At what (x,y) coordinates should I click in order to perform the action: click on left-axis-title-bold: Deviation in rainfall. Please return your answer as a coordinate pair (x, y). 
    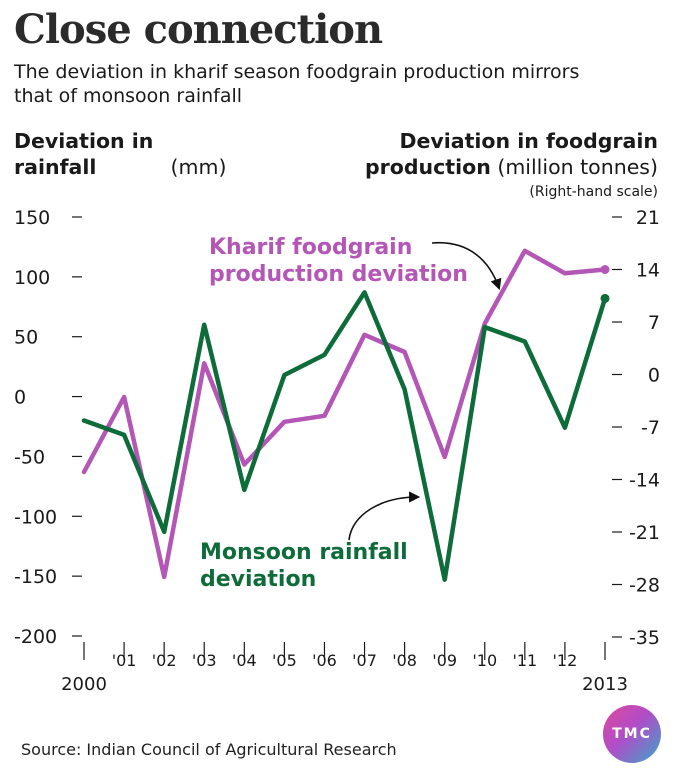
    Looking at the image, I should click on (84, 154).